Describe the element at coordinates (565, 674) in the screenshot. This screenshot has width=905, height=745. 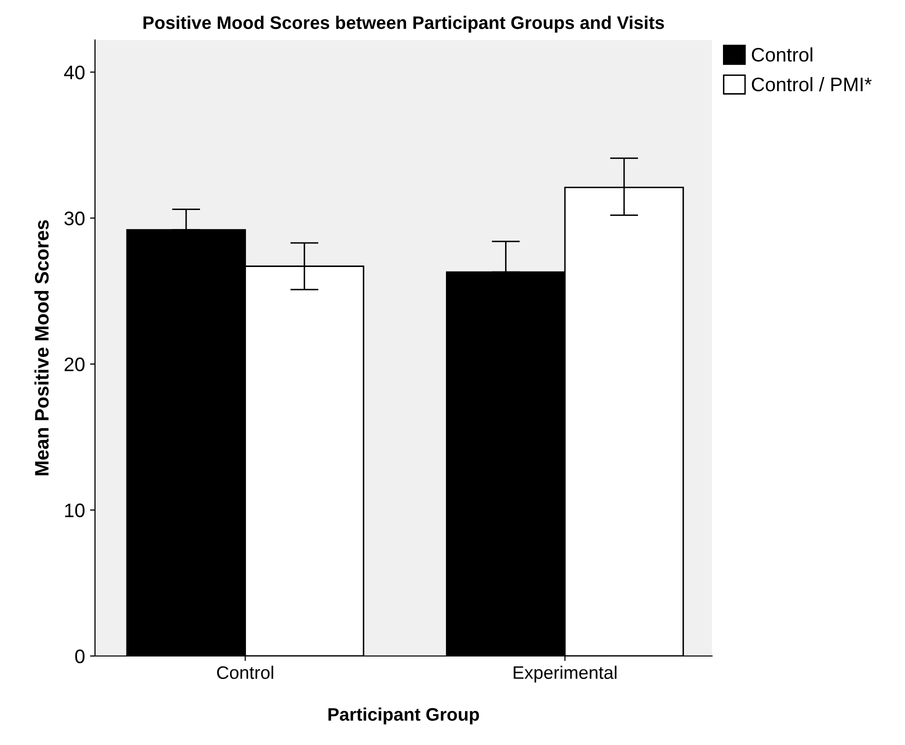
I see `x-tick-label: Experimental` at that location.